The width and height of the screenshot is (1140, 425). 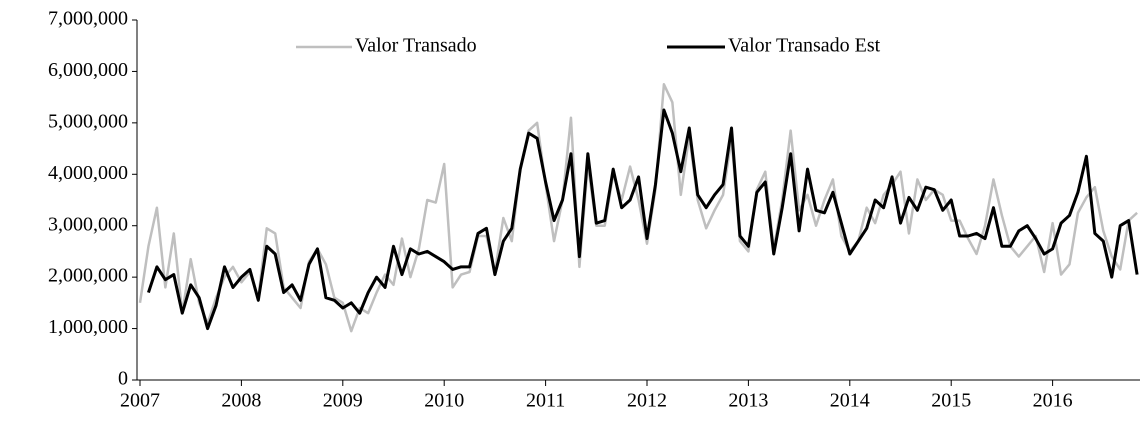 What do you see at coordinates (123, 379) in the screenshot?
I see `y-tick-label: 0` at bounding box center [123, 379].